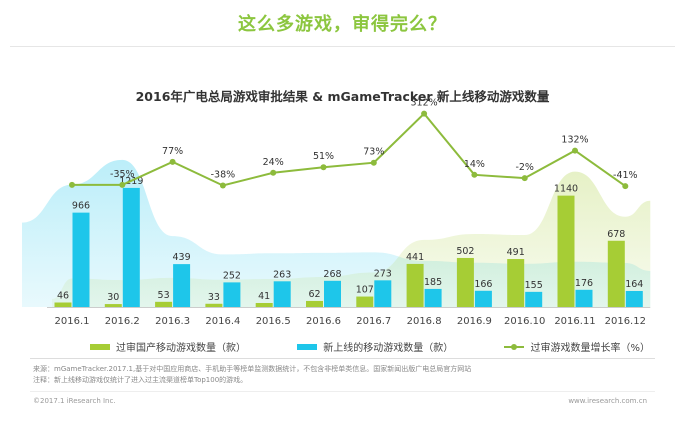 The height and width of the screenshot is (421, 685). Describe the element at coordinates (474, 321) in the screenshot. I see `x-tick-label: 2016.9` at that location.